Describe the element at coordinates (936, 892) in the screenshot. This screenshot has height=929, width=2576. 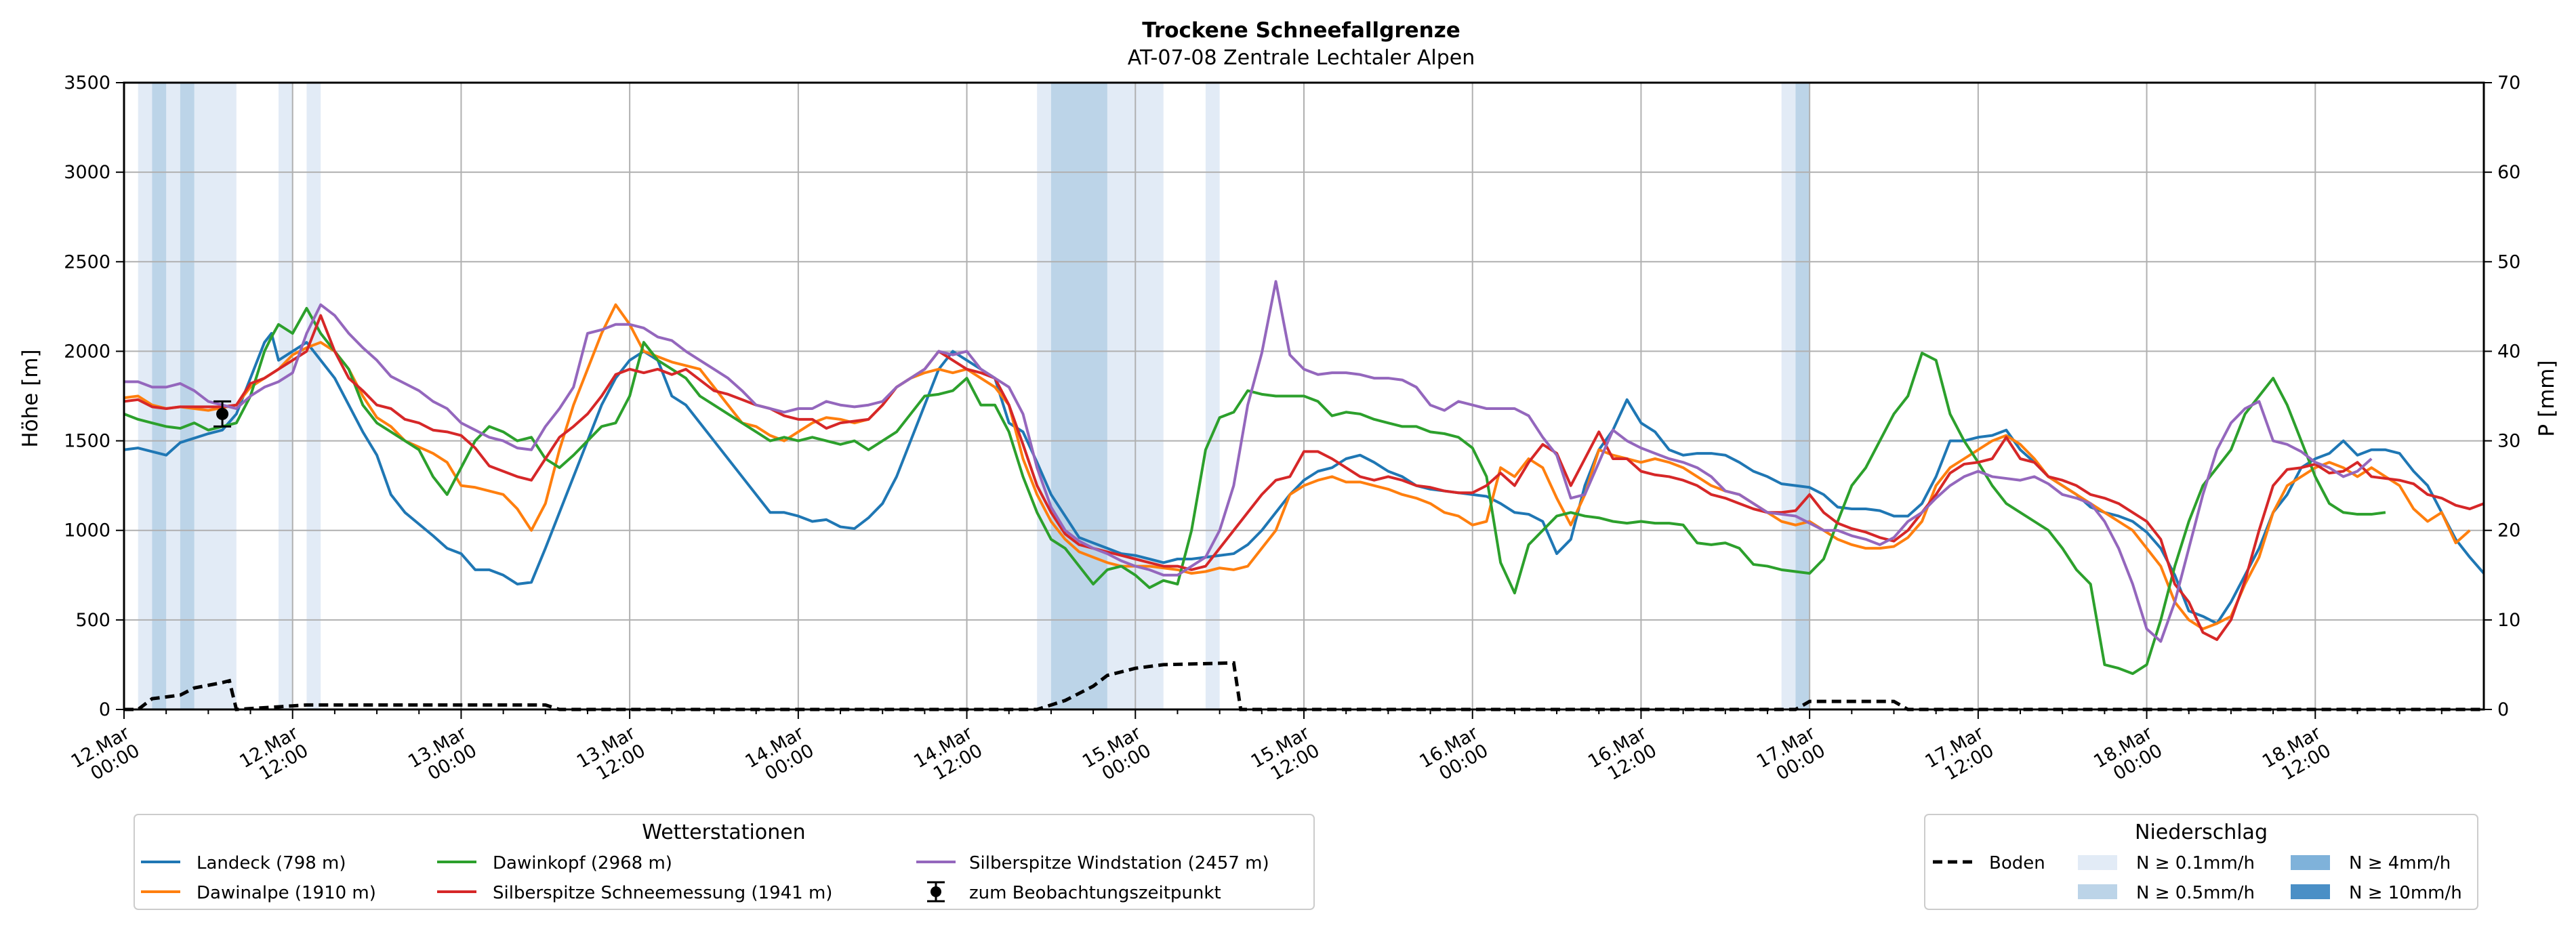
I see `legend-swatch-observation` at that location.